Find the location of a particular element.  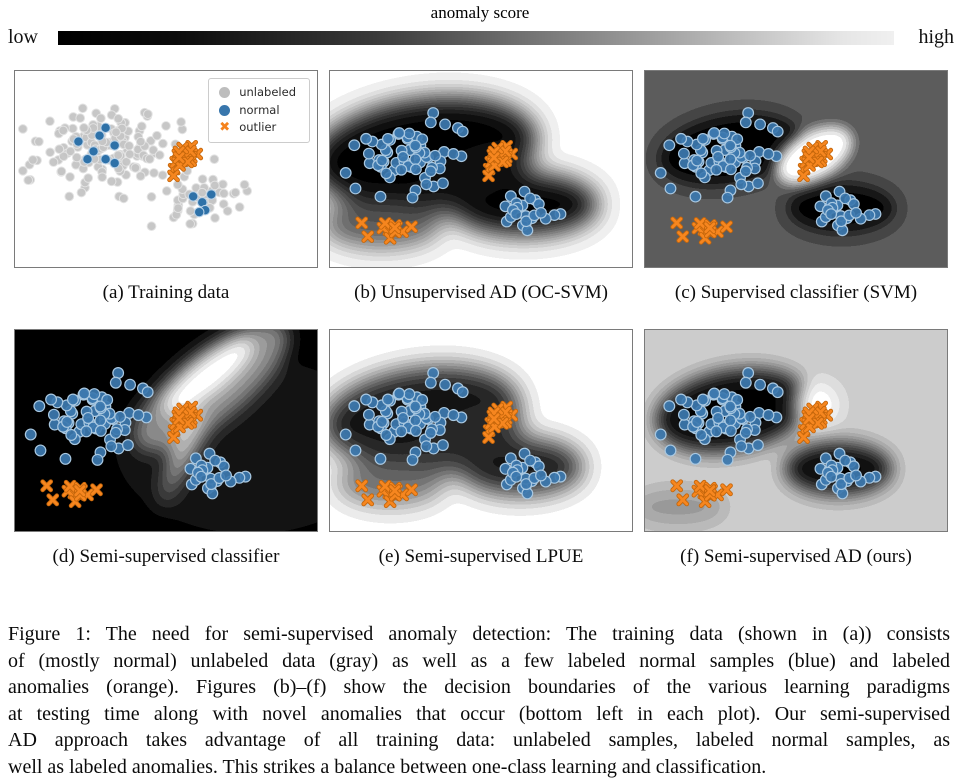

colorbar-high-label: high is located at coordinates (936, 37).